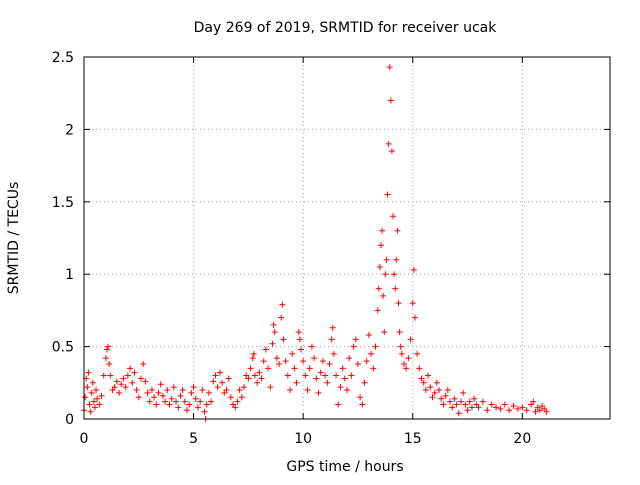 This screenshot has height=485, width=640. I want to click on x-tick-label: 5, so click(193, 439).